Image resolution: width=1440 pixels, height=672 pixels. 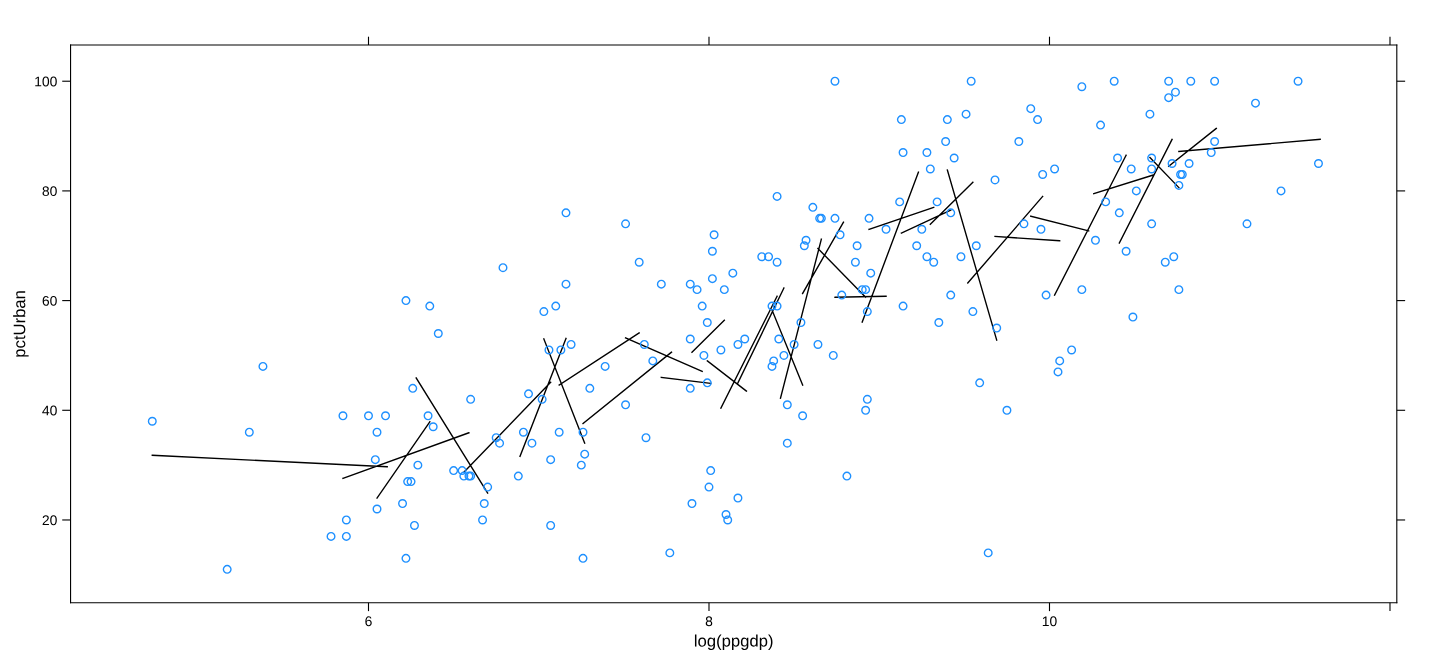 What do you see at coordinates (49, 410) in the screenshot?
I see `y-tick-label: 40` at bounding box center [49, 410].